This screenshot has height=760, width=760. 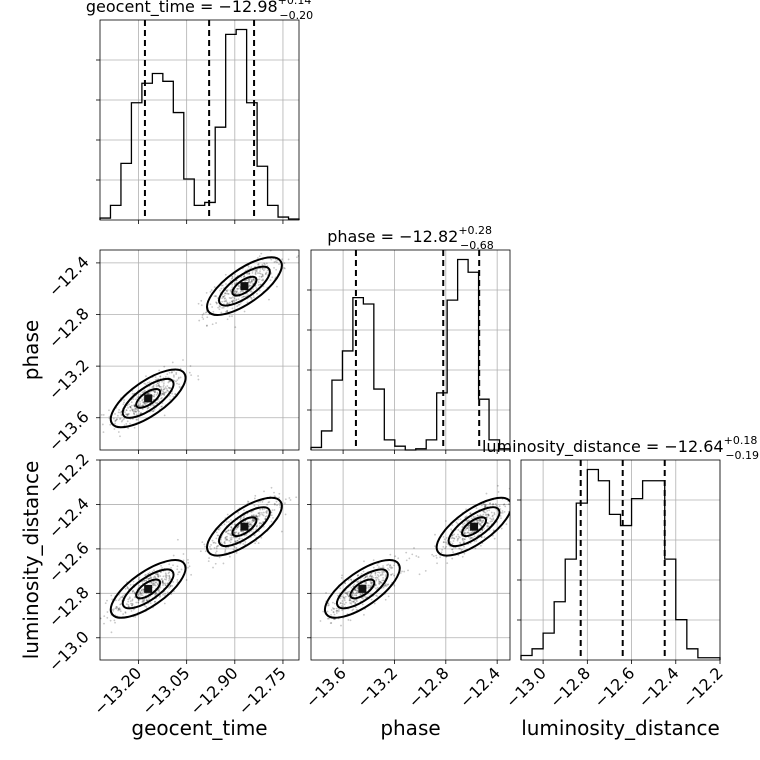 I want to click on density-peak, so click(x=148, y=398).